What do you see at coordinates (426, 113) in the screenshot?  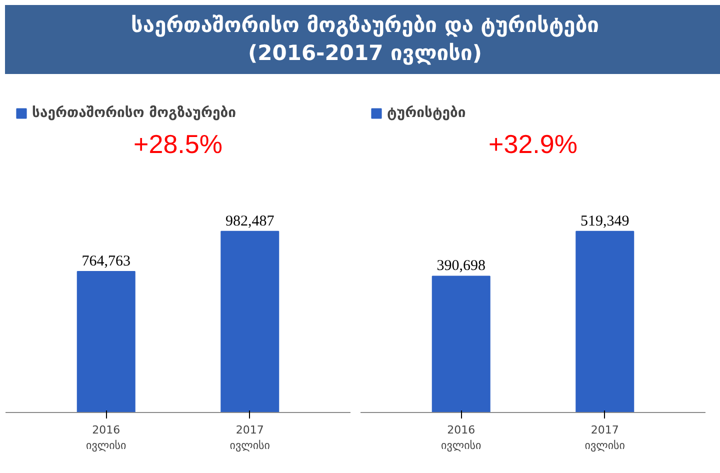 I see `legend-label: ტურისტები` at bounding box center [426, 113].